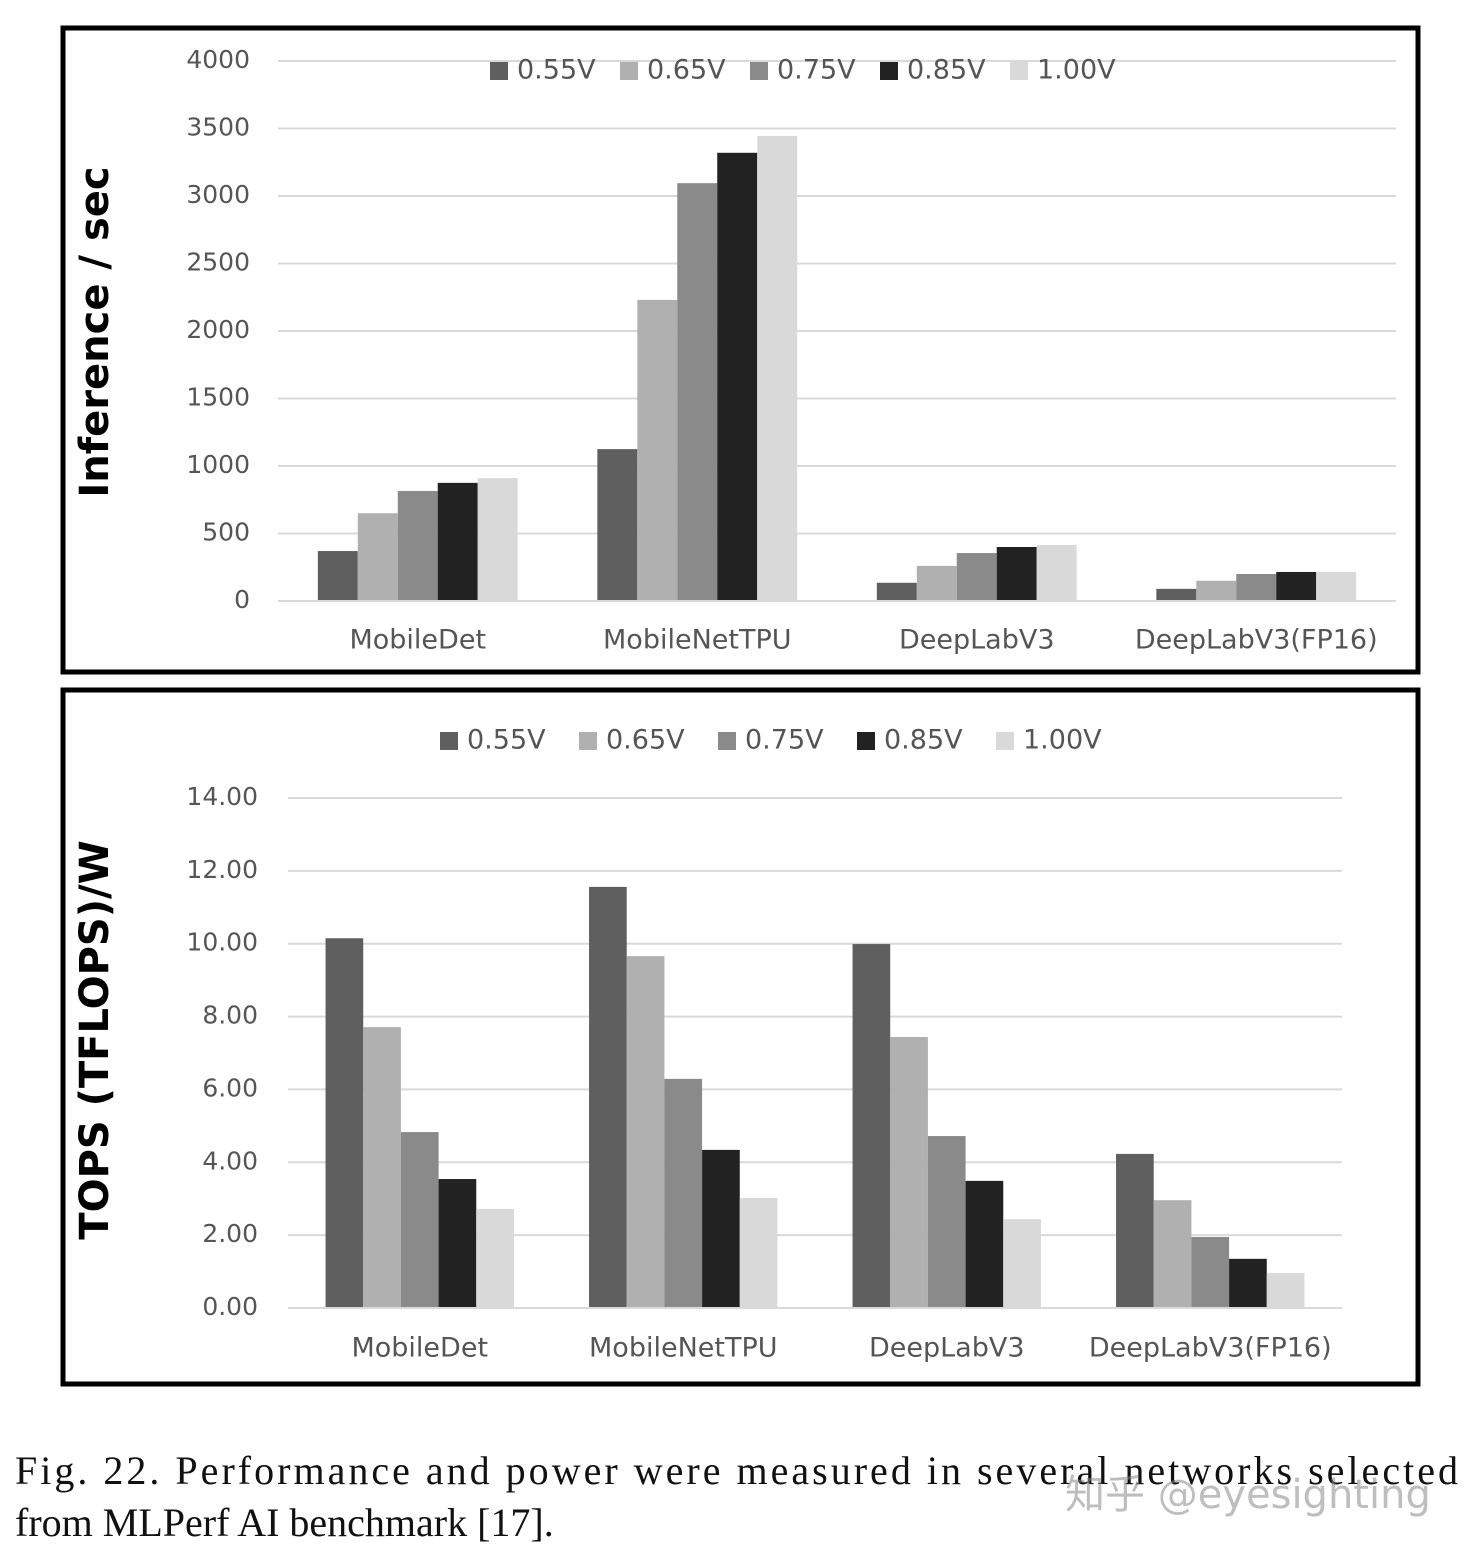 The height and width of the screenshot is (1562, 1477). I want to click on y-tick-label: 6.00, so click(230, 1087).